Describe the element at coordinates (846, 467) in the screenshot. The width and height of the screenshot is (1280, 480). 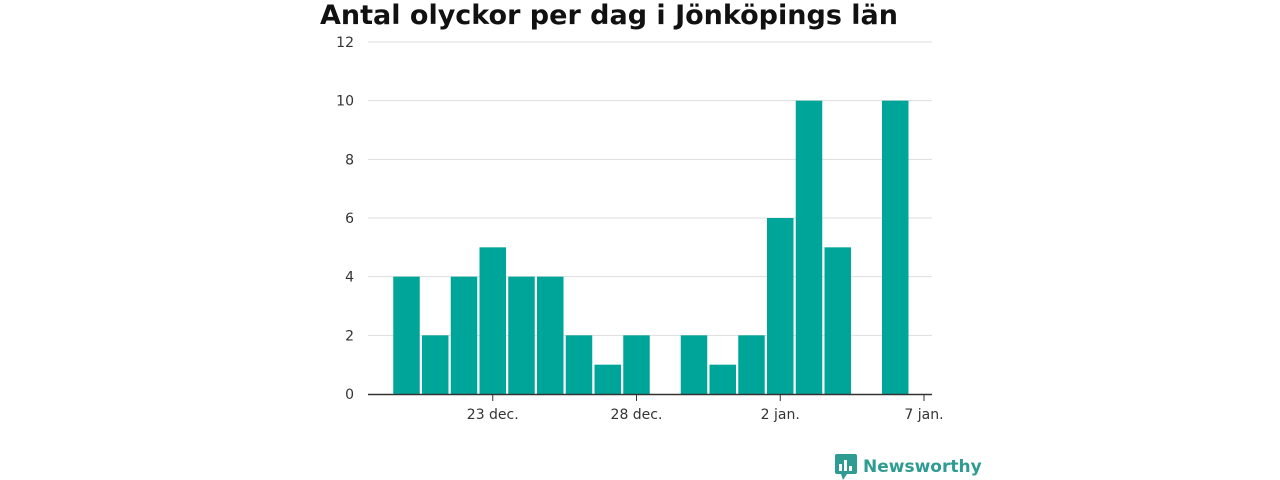
I see `bar-chart-speech-bubble-icon` at that location.